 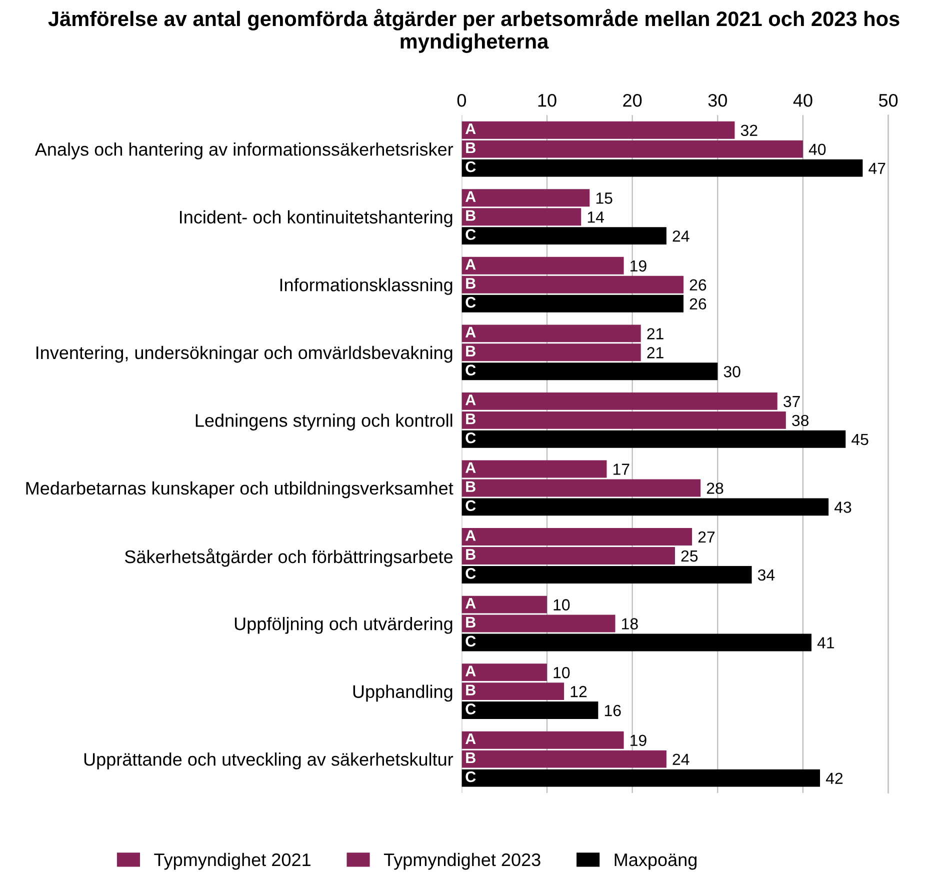 I want to click on legend-label: Typmyndighet 2021, so click(x=232, y=861).